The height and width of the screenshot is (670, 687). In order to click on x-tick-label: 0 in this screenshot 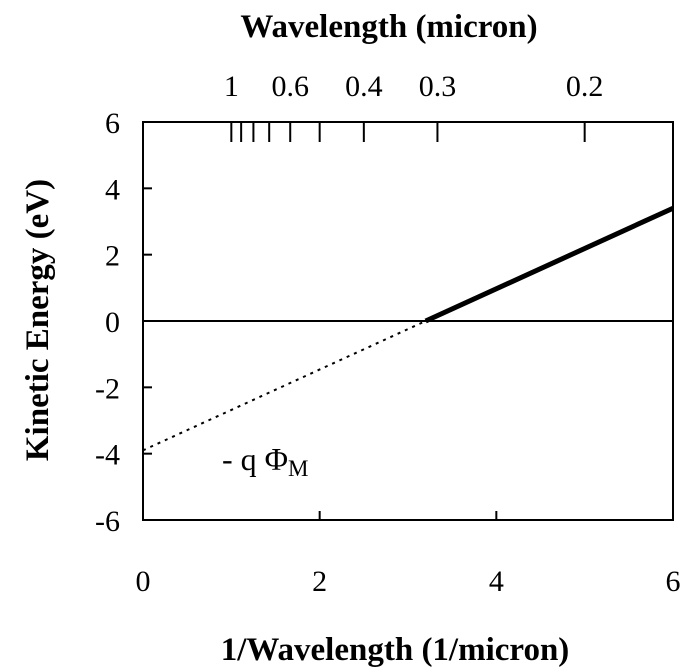, I will do `click(143, 581)`.